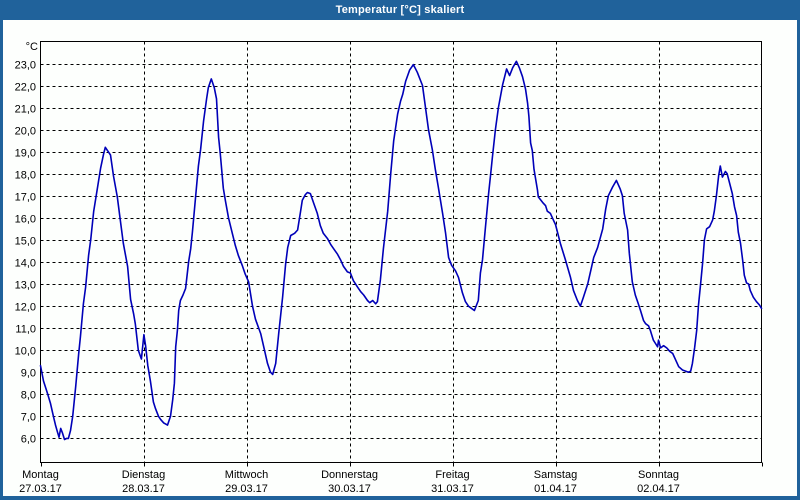 The image size is (800, 500). Describe the element at coordinates (452, 475) in the screenshot. I see `day-weekday-label: Freitag` at that location.